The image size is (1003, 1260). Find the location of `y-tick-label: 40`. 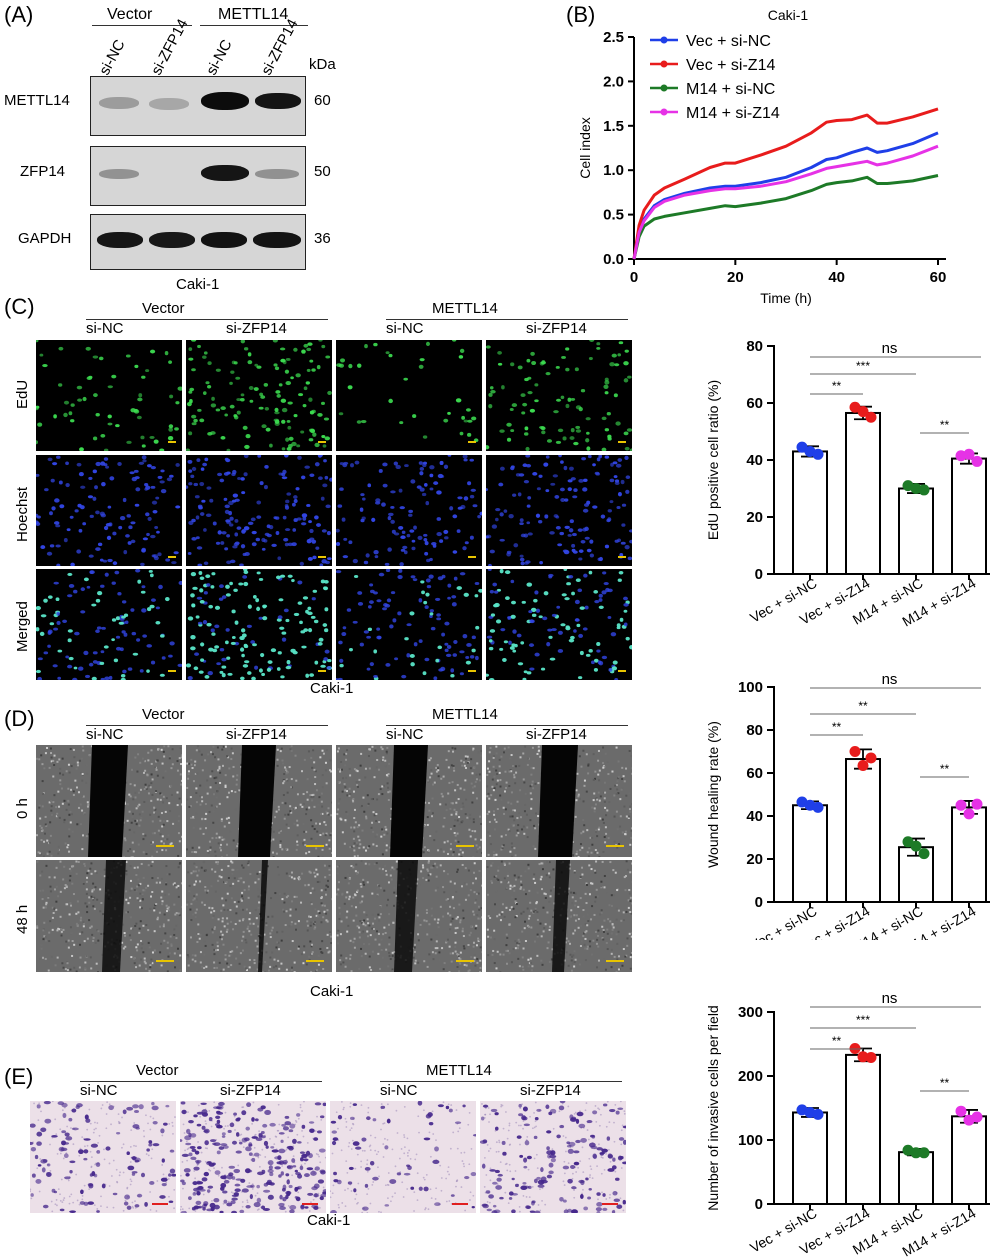

y-tick-label: 40 is located at coordinates (754, 816).